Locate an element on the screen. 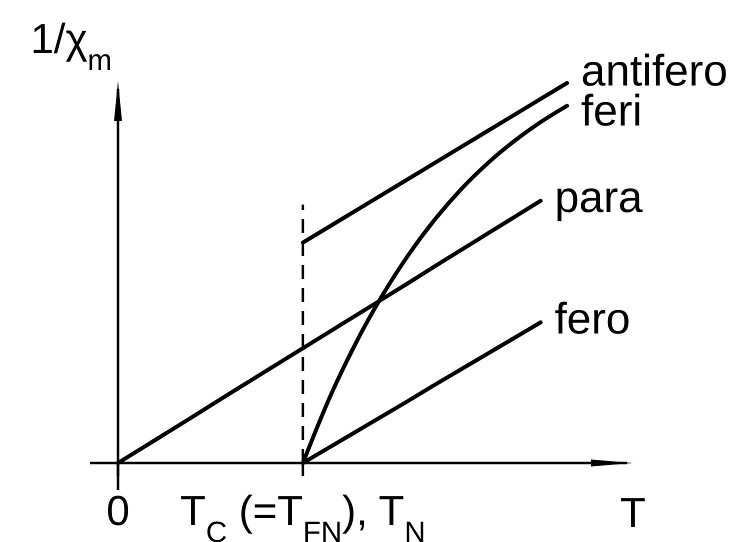 The width and height of the screenshot is (742, 542). series-label: feri is located at coordinates (611, 111).